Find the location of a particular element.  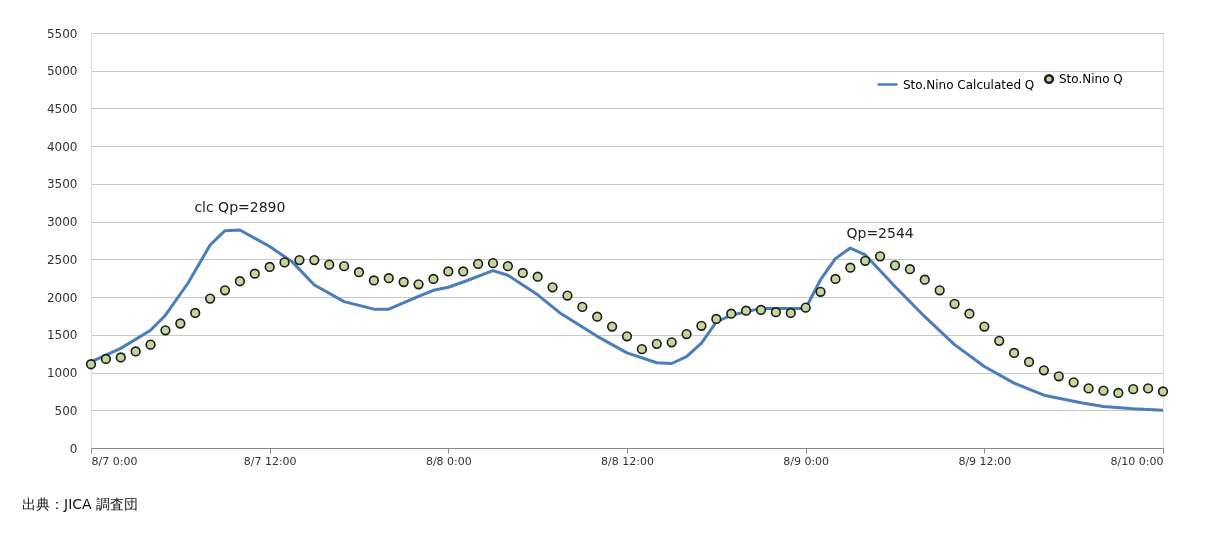

annotation: clc Qp=2890 is located at coordinates (240, 206).